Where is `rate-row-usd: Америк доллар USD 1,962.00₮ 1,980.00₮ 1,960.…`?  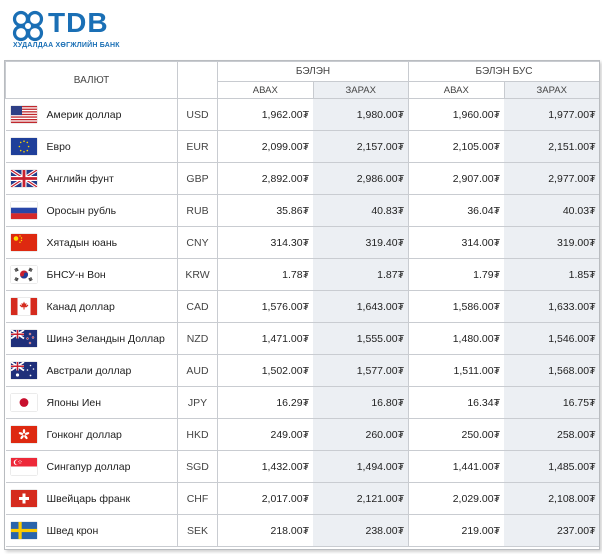
rate-row-usd: Америк доллар USD 1,962.00₮ 1,980.00₮ 1,960.… is located at coordinates (302, 114).